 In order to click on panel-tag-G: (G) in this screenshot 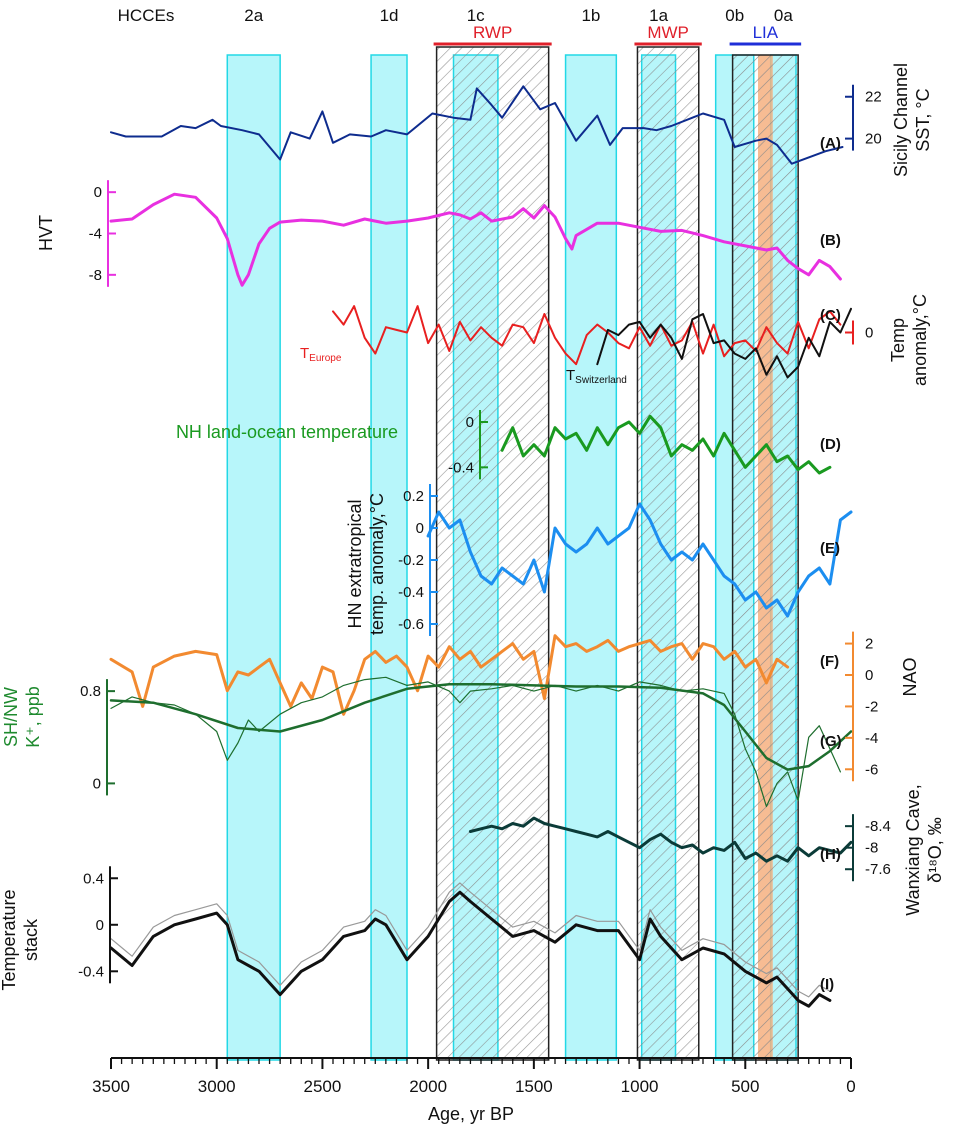, I will do `click(831, 741)`.